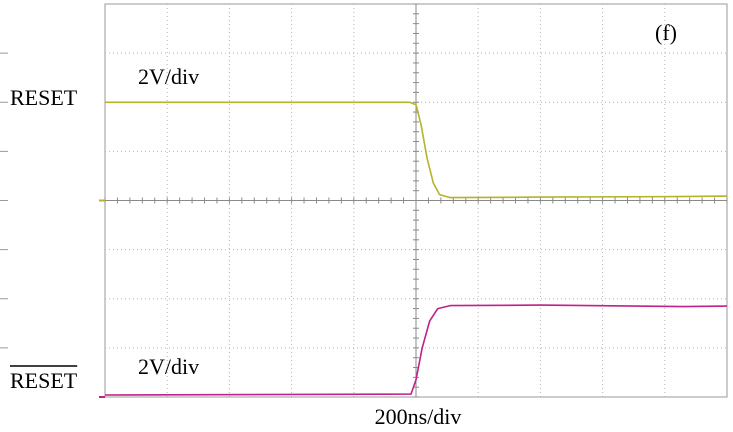 Image resolution: width=733 pixels, height=432 pixels. I want to click on x-axis-label: 200ns/div, so click(418, 416).